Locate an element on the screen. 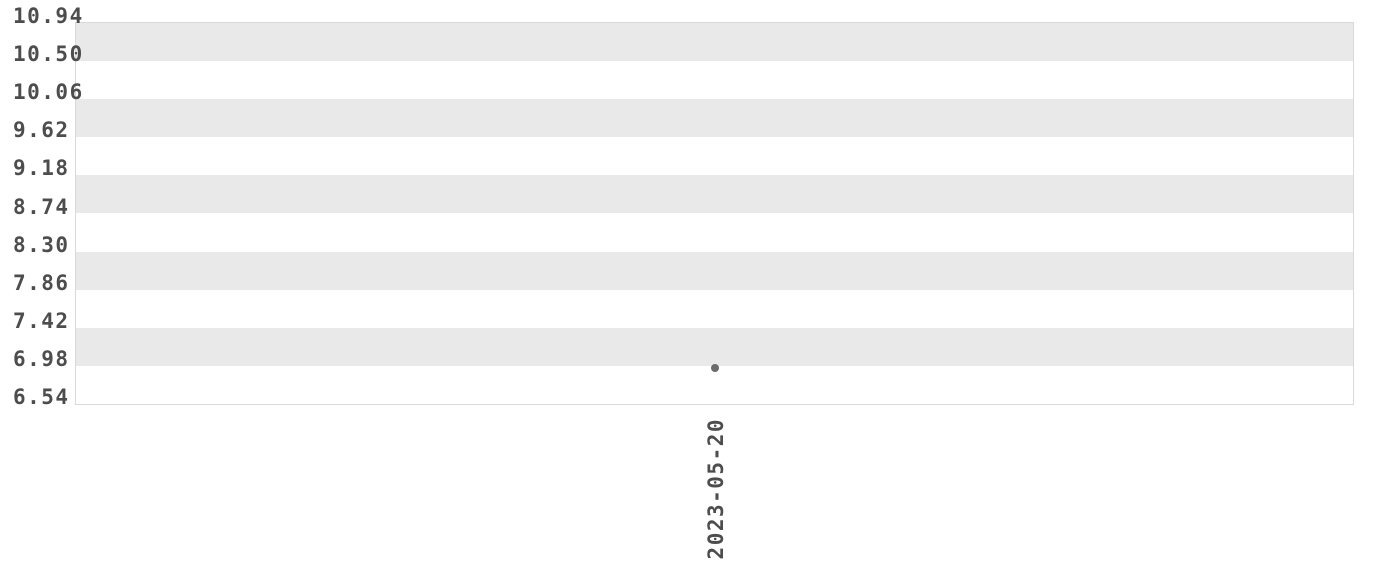 This screenshot has width=1380, height=580. y-tick-label: 10.50 is located at coordinates (48, 54).